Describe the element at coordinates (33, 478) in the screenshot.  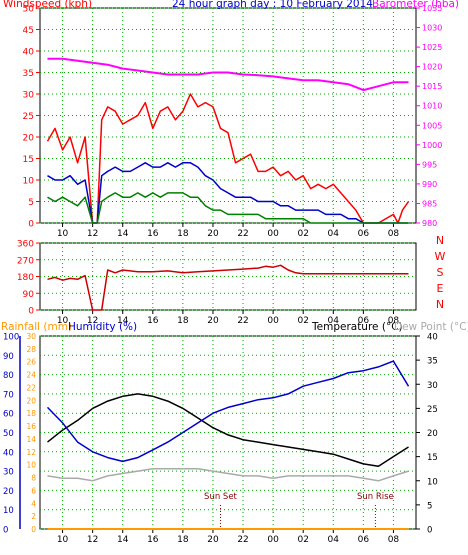
I see `rainfall-tick-label: 8` at that location.